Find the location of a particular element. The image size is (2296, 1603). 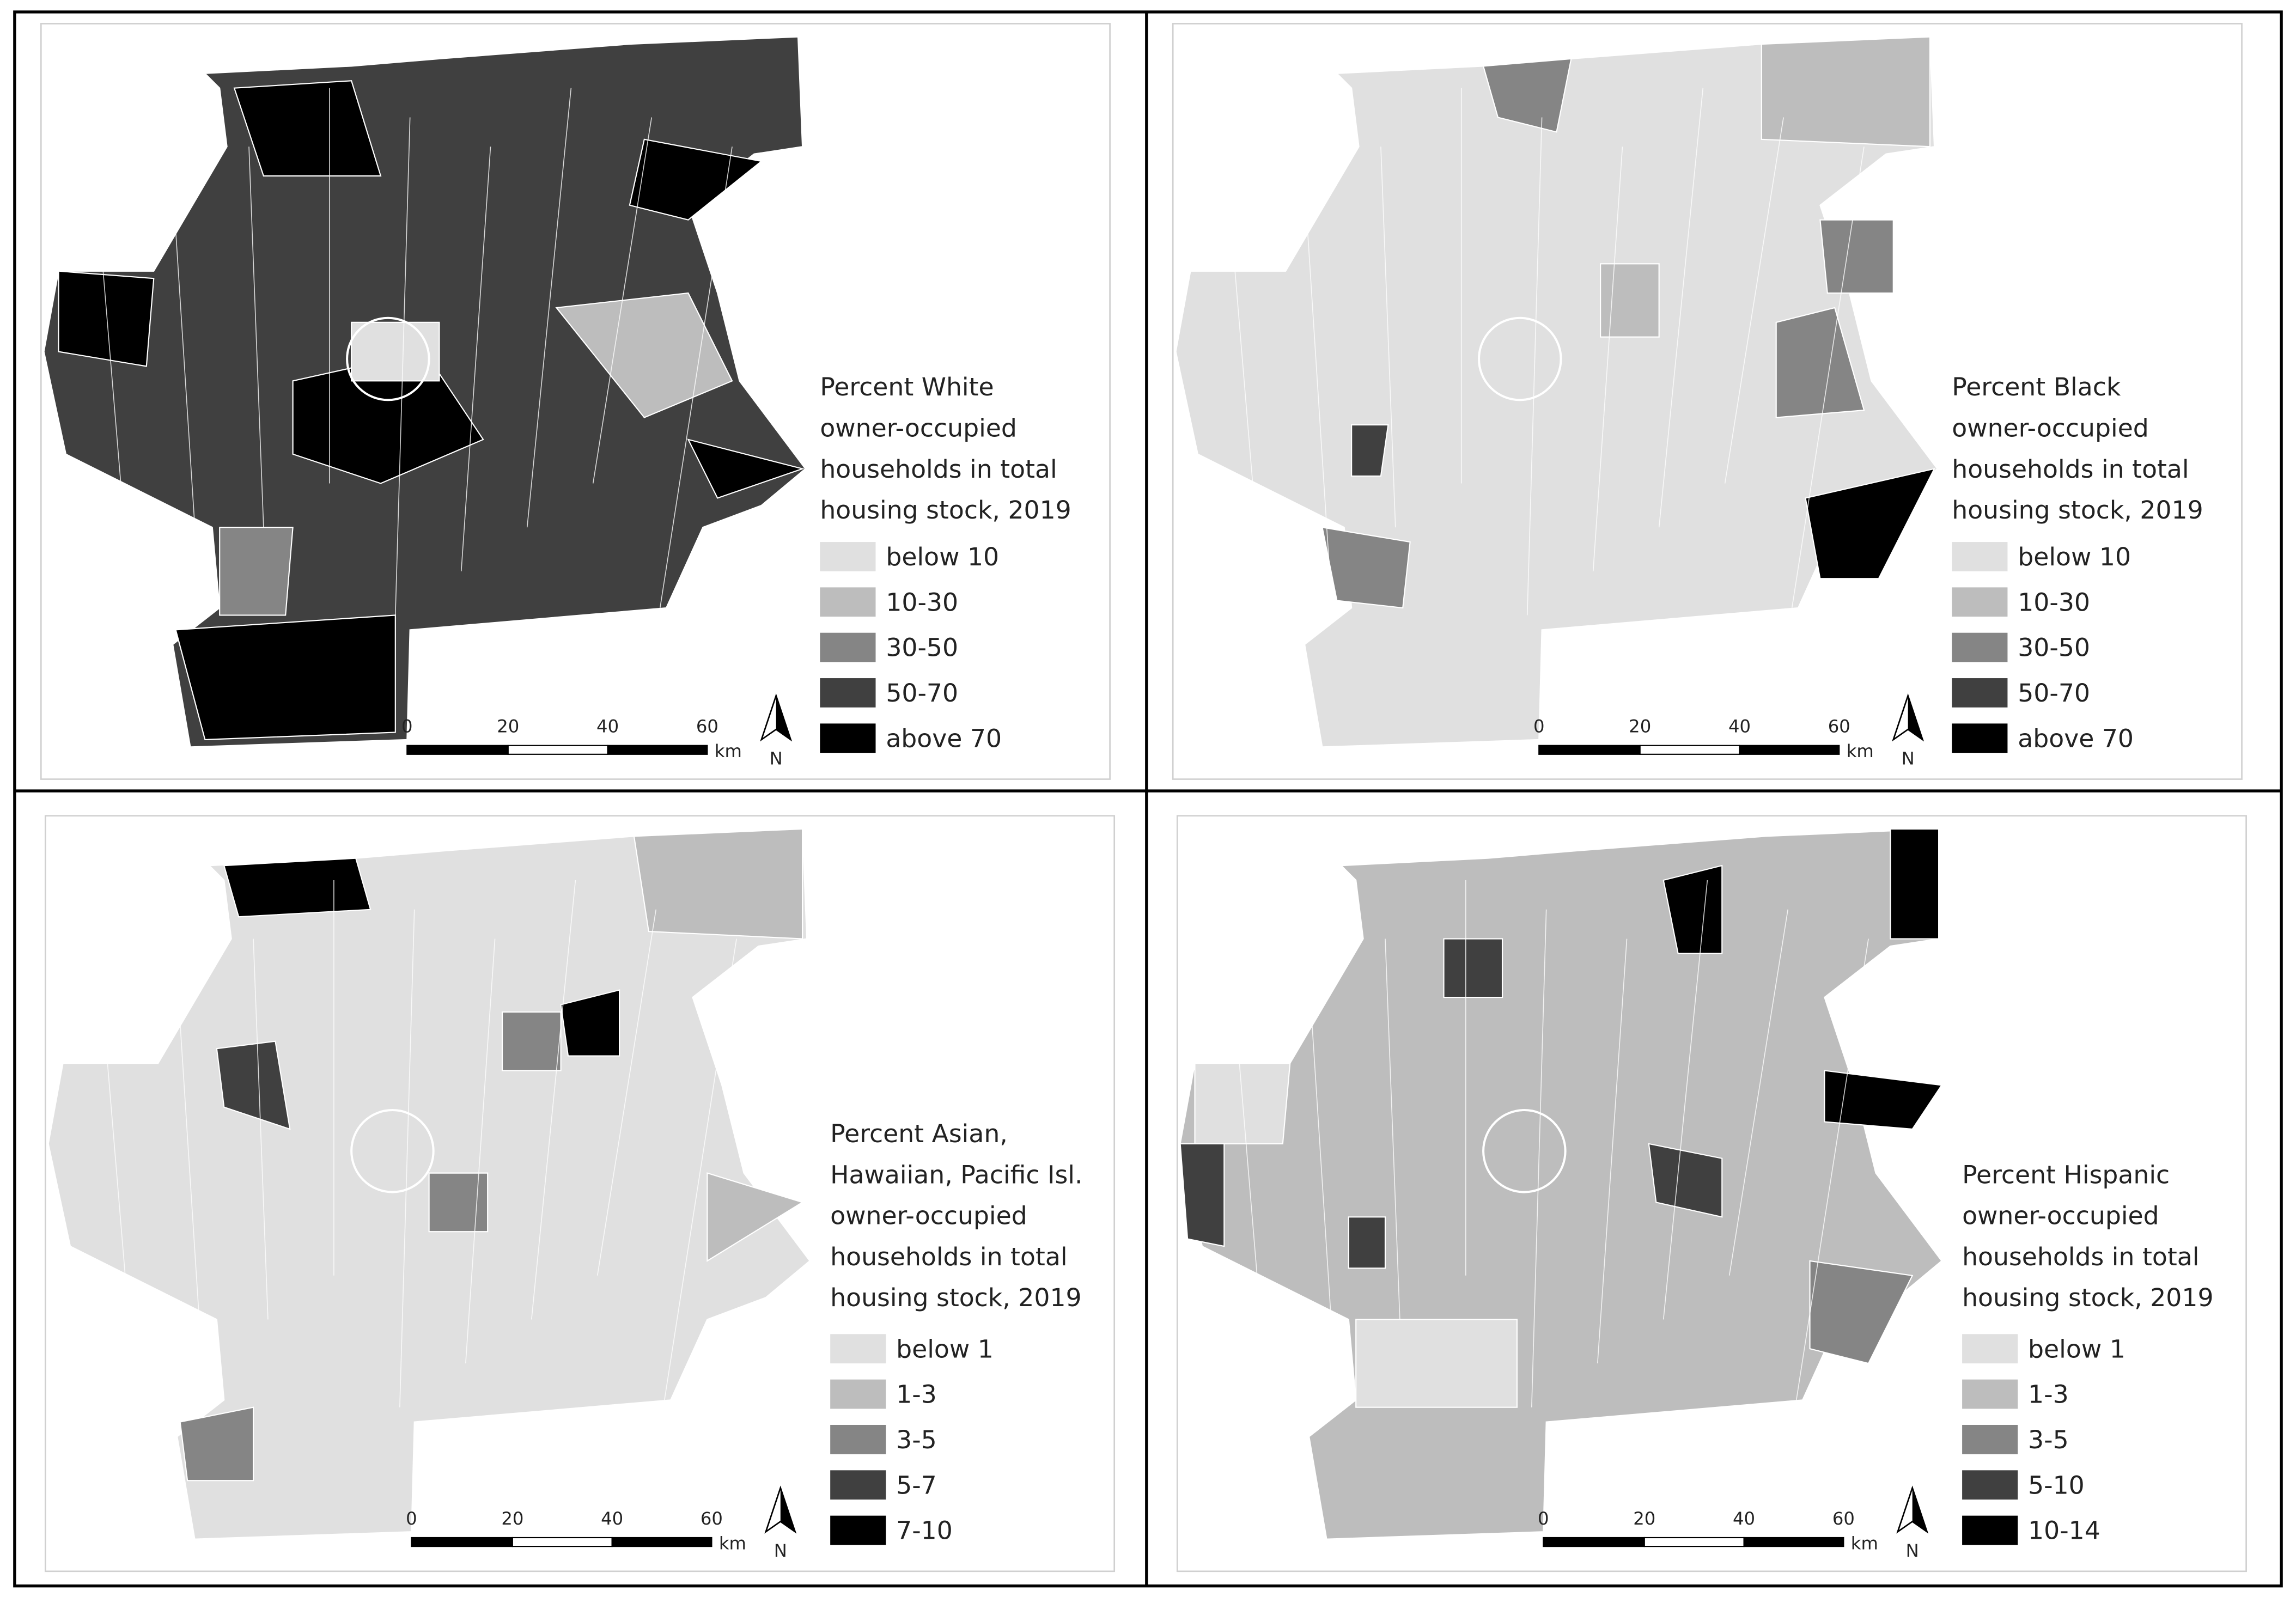

legend-label: 5-7 is located at coordinates (916, 1486).